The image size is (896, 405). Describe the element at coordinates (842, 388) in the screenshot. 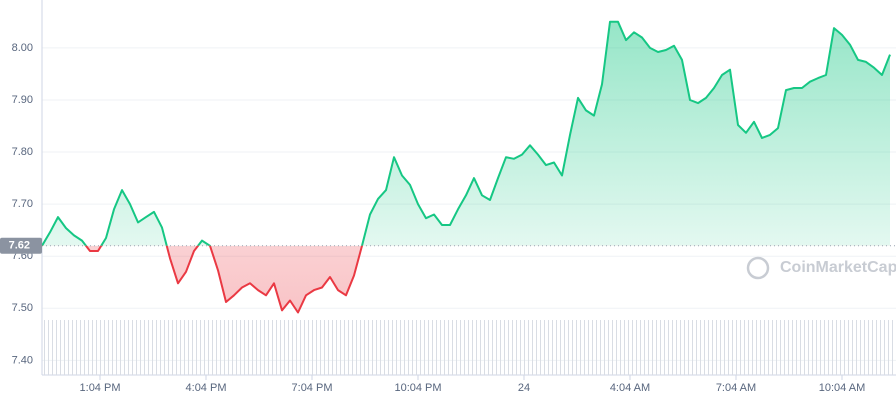

I see `x-tick-label: 10:04 AM` at that location.